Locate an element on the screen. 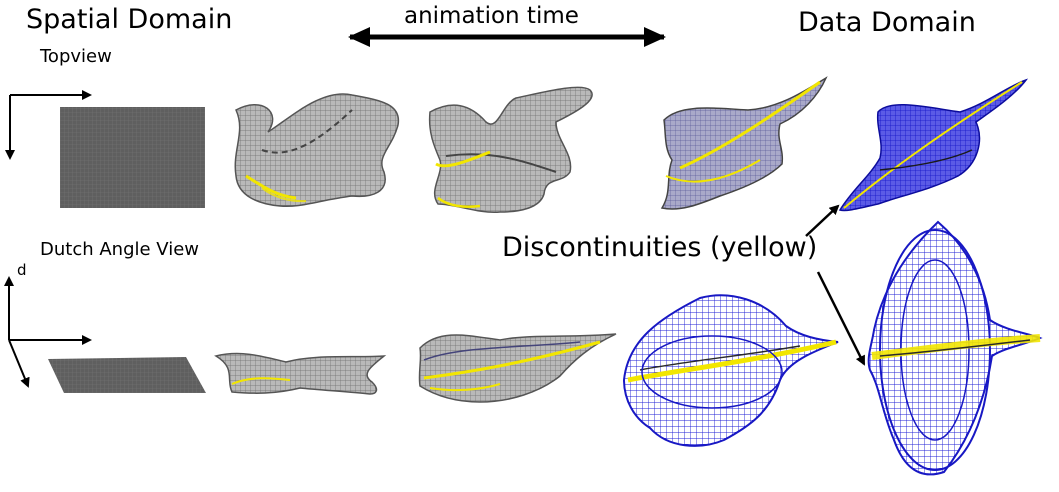 Image resolution: width=1059 pixels, height=492 pixels. mesh-topview-t3 is located at coordinates (744, 143).